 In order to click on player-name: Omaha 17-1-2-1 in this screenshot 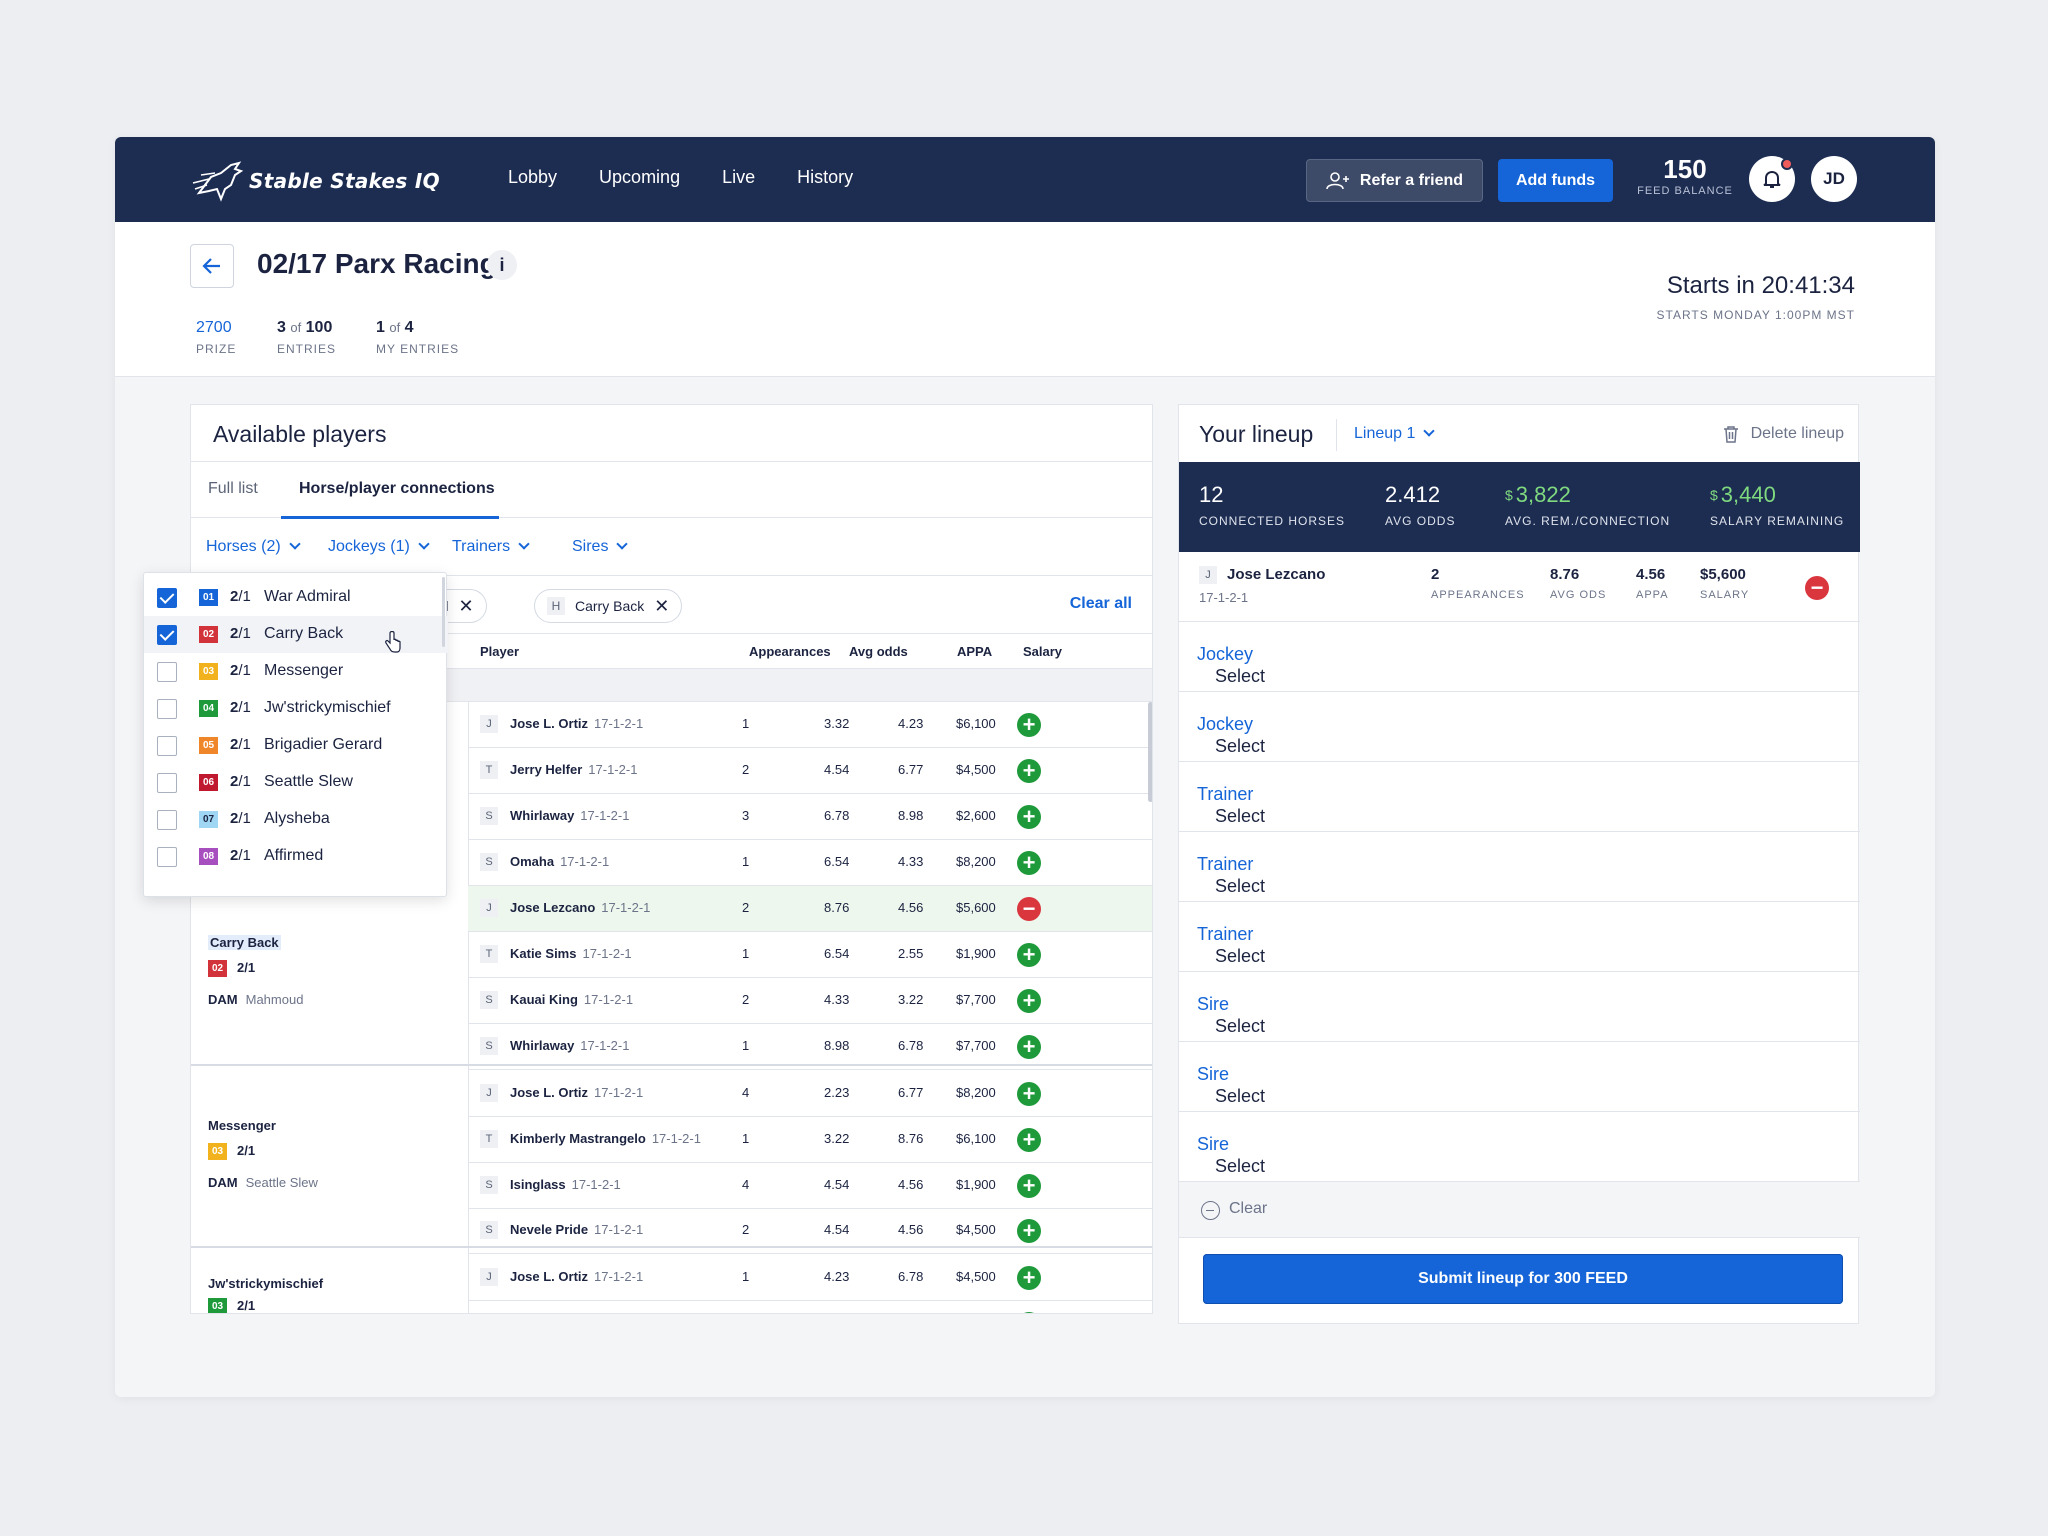, I will do `click(560, 861)`.